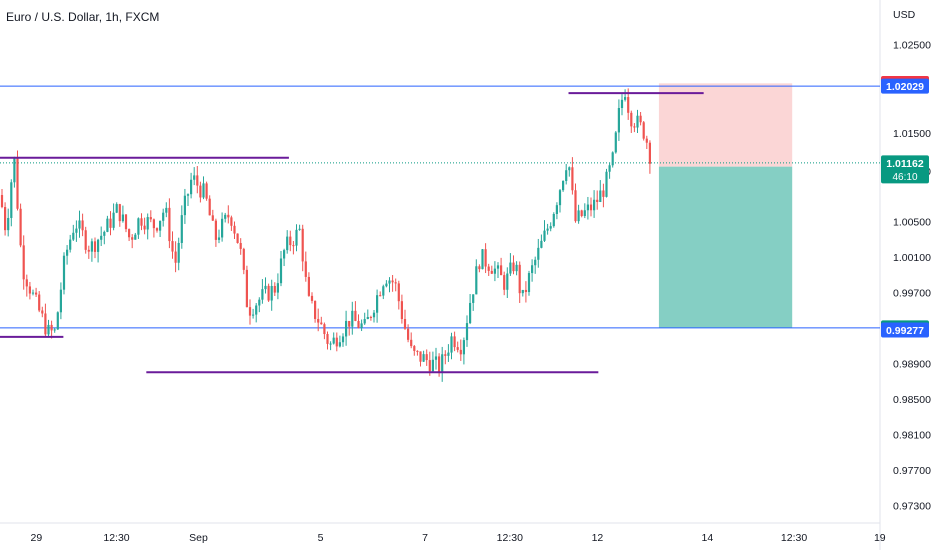 This screenshot has width=932, height=550. I want to click on price-badge, so click(905, 86).